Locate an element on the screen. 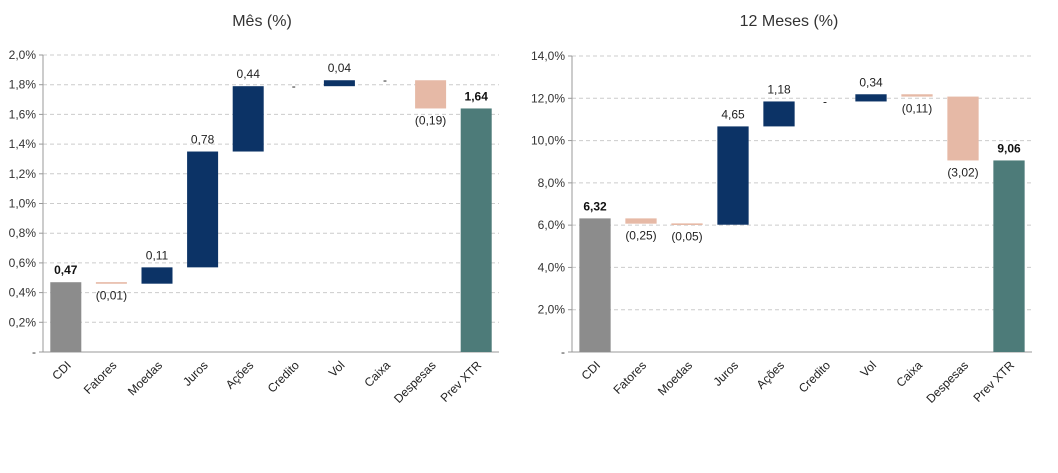  chart-title: 12 Meses (%) is located at coordinates (789, 21).